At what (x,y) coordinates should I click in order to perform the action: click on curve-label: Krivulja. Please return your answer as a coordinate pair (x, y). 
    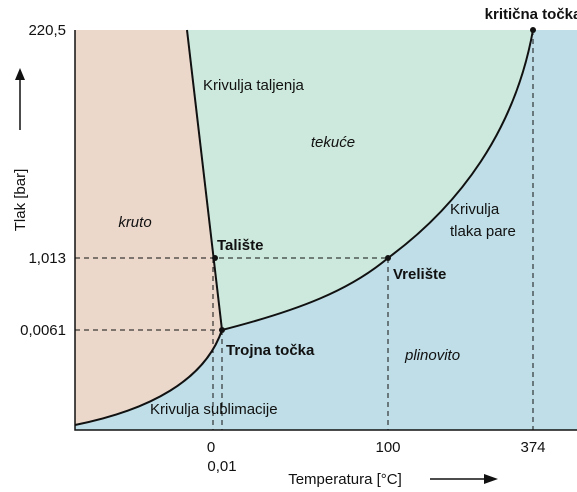
    Looking at the image, I should click on (475, 209).